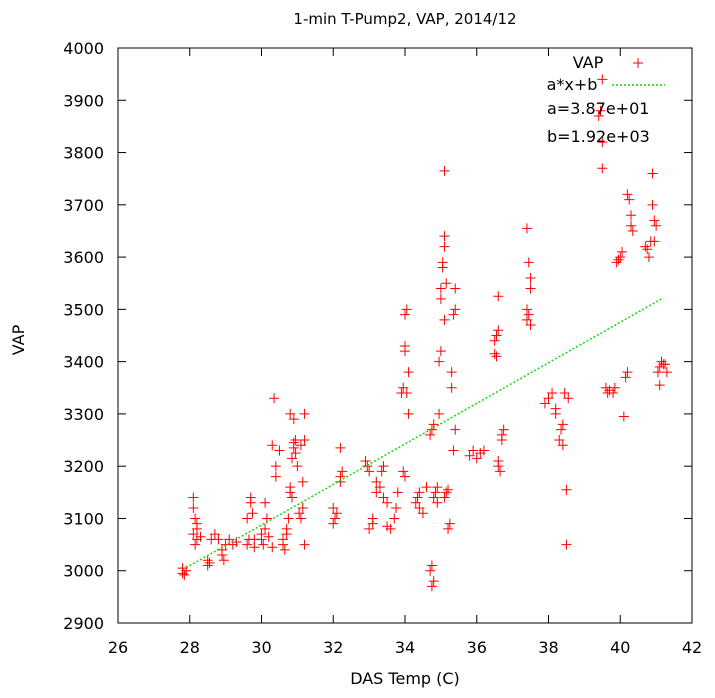  I want to click on y-tick-label: 3900, so click(83, 100).